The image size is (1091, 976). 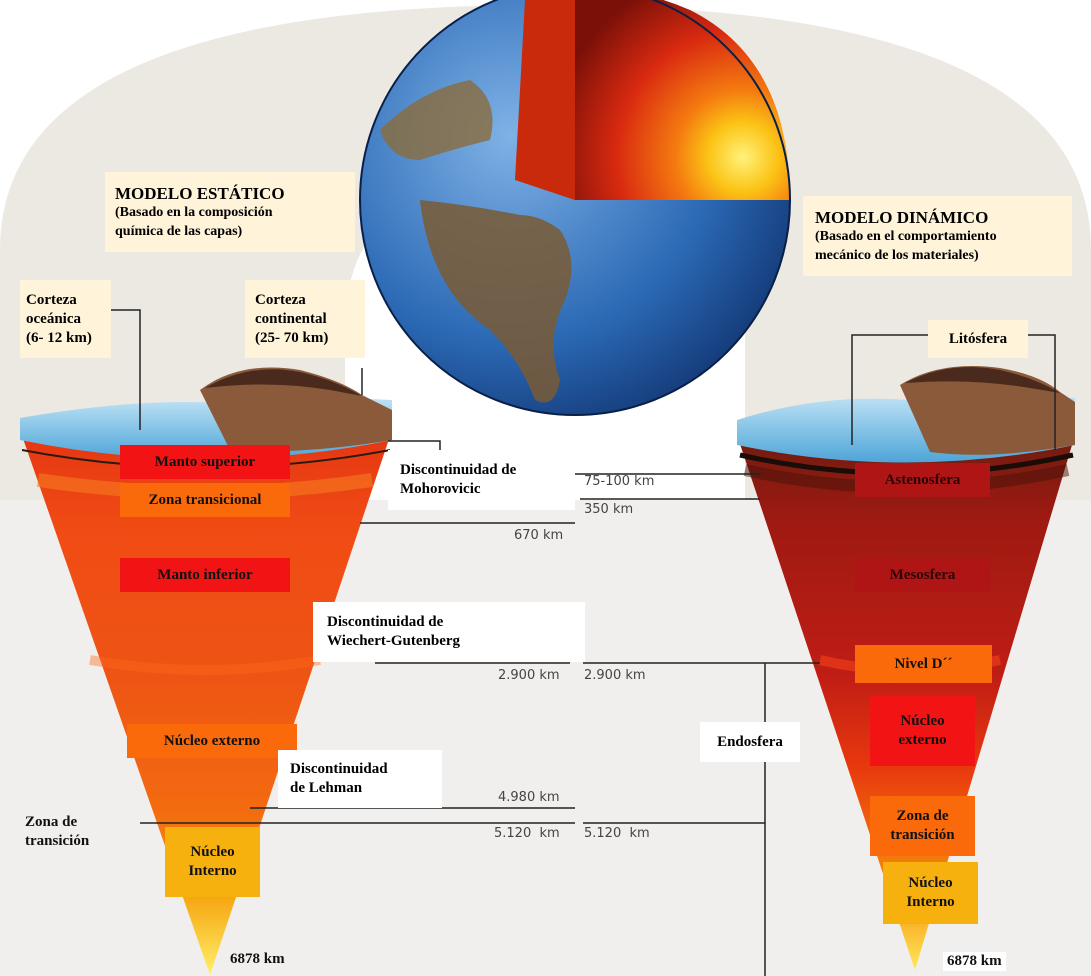 I want to click on dynamic-model-title: MODELO DINÁMICO, so click(x=902, y=217).